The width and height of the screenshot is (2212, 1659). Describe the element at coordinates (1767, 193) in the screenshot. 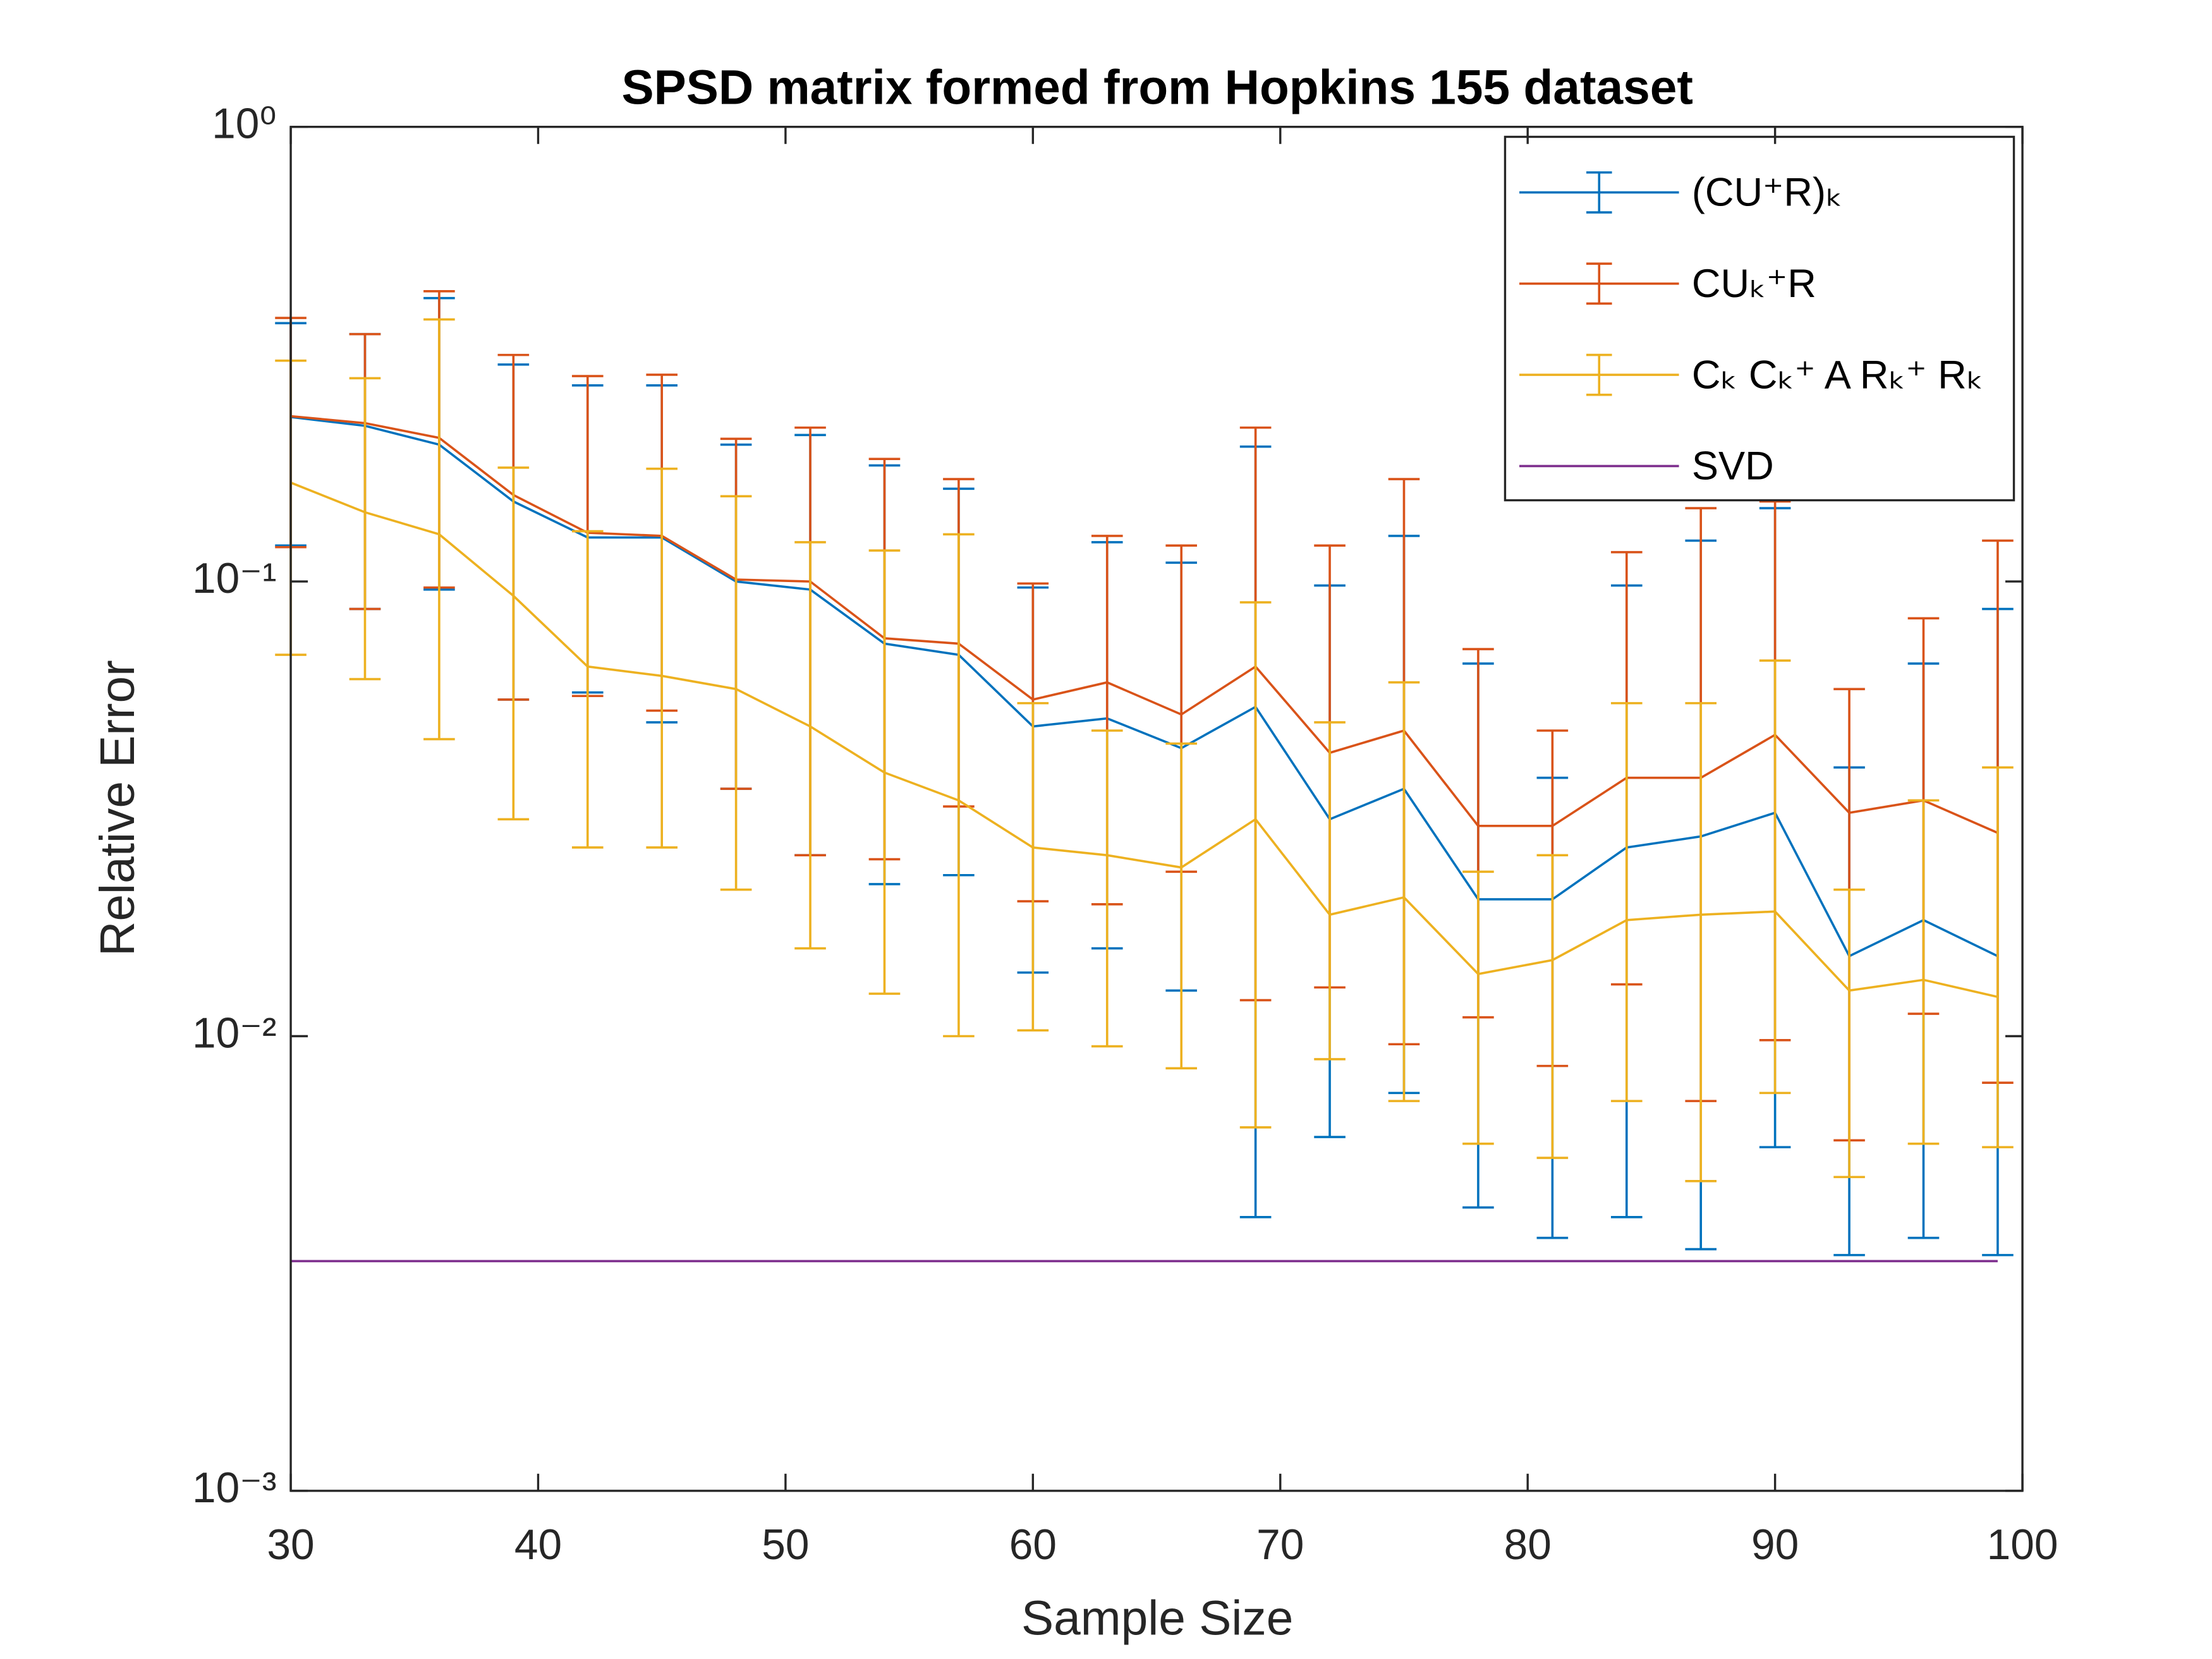

I see `legend-label: (CU⁺R)ₖ` at that location.